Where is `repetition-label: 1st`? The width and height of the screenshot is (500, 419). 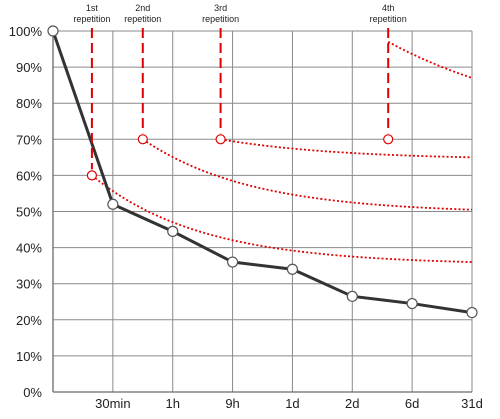 repetition-label: 1st is located at coordinates (92, 8).